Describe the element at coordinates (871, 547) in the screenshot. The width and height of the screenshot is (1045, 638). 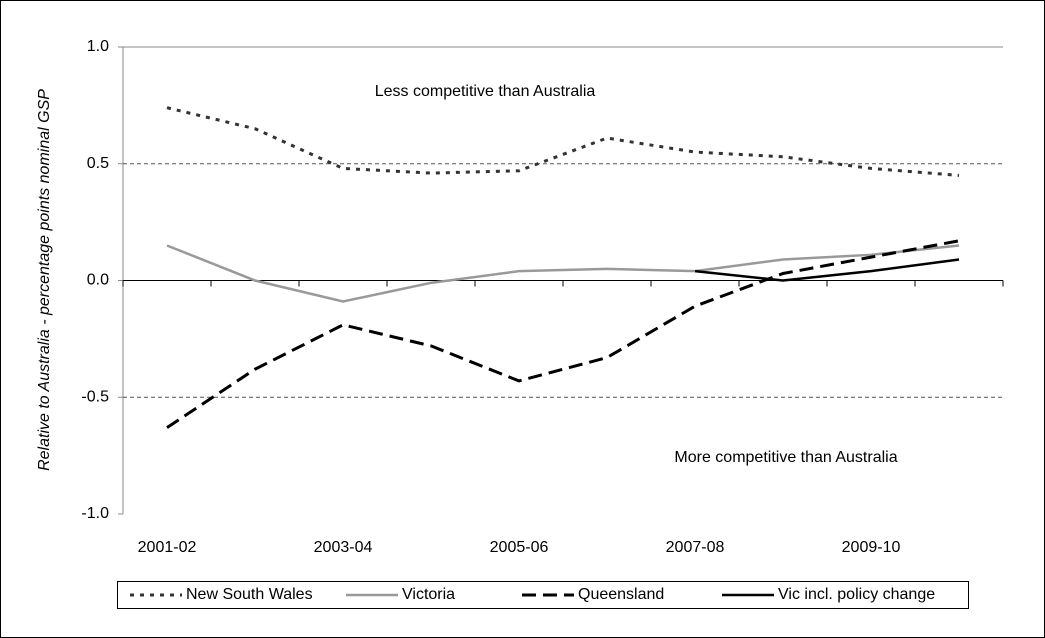
I see `x-tick-label: 2009-10` at that location.